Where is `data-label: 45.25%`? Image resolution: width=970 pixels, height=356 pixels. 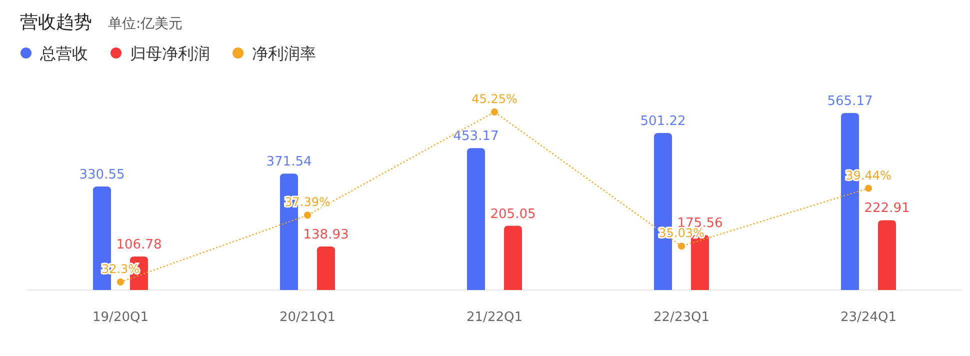 data-label: 45.25% is located at coordinates (495, 99).